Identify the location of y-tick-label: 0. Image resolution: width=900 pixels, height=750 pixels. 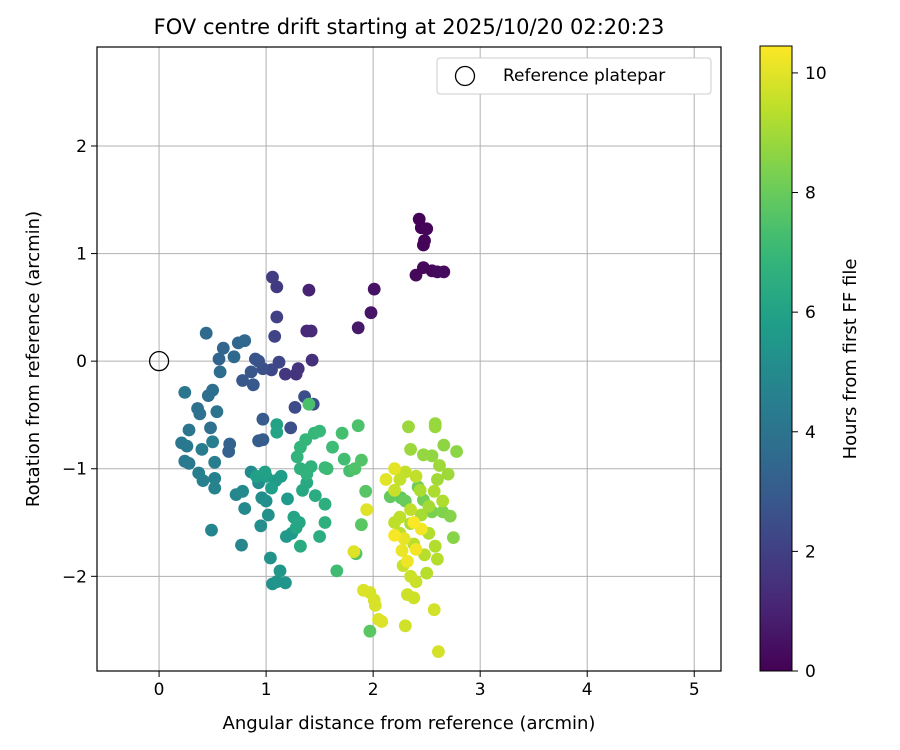
(81, 362).